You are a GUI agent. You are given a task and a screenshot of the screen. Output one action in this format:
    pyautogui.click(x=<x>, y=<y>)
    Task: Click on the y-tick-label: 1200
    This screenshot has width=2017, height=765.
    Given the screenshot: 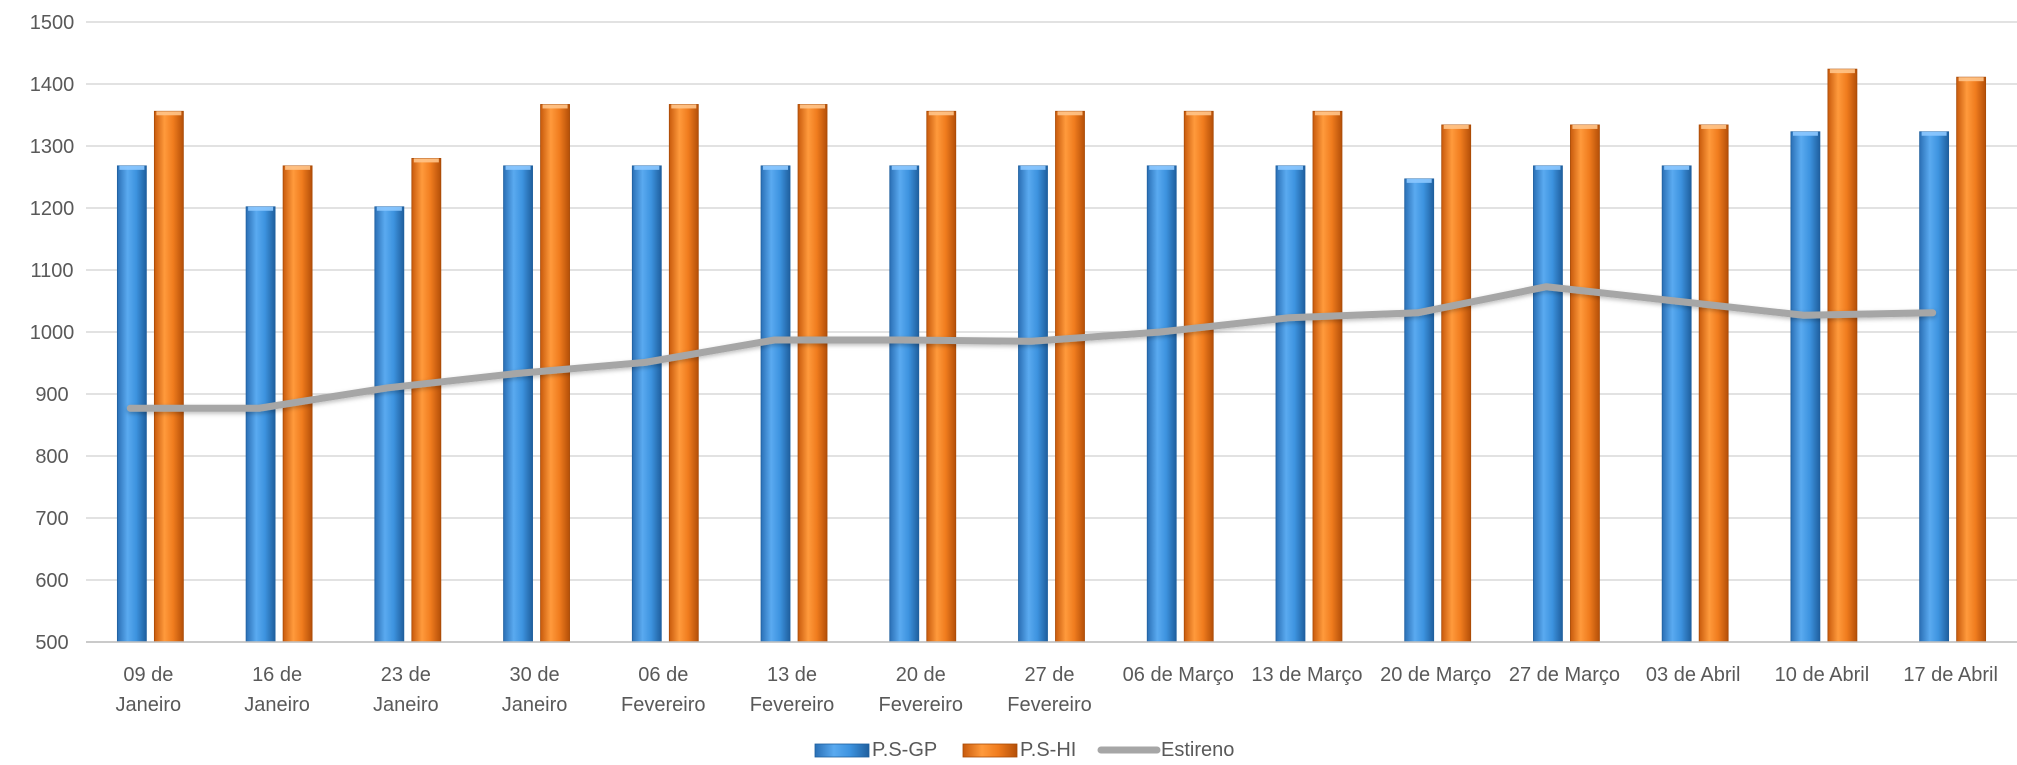 What is the action you would take?
    pyautogui.click(x=52, y=209)
    